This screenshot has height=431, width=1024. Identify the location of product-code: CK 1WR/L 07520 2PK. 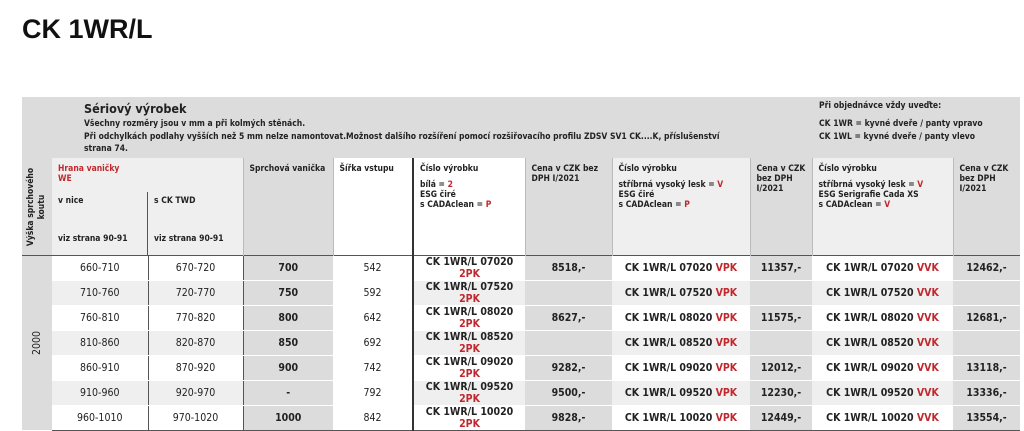
(468, 293).